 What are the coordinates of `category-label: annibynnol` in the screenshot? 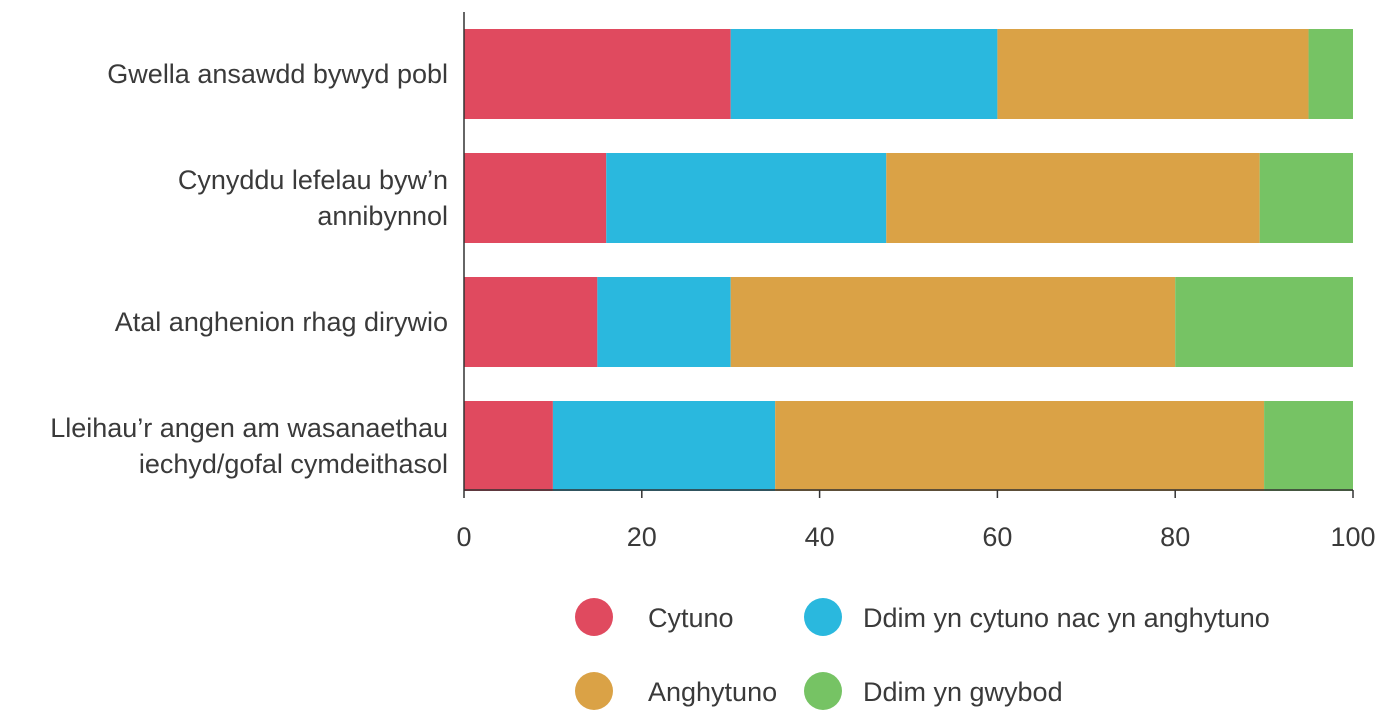 It's located at (382, 216).